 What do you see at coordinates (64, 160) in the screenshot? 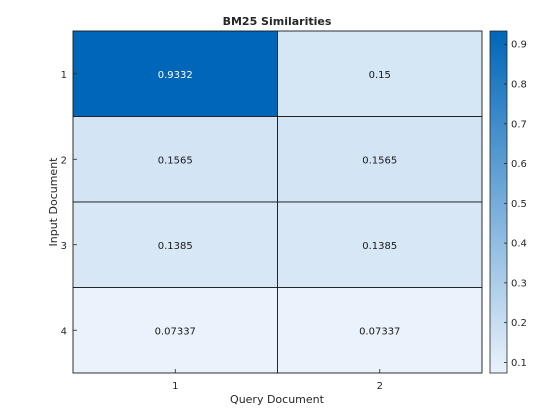
I see `y-tick-label: 2` at bounding box center [64, 160].